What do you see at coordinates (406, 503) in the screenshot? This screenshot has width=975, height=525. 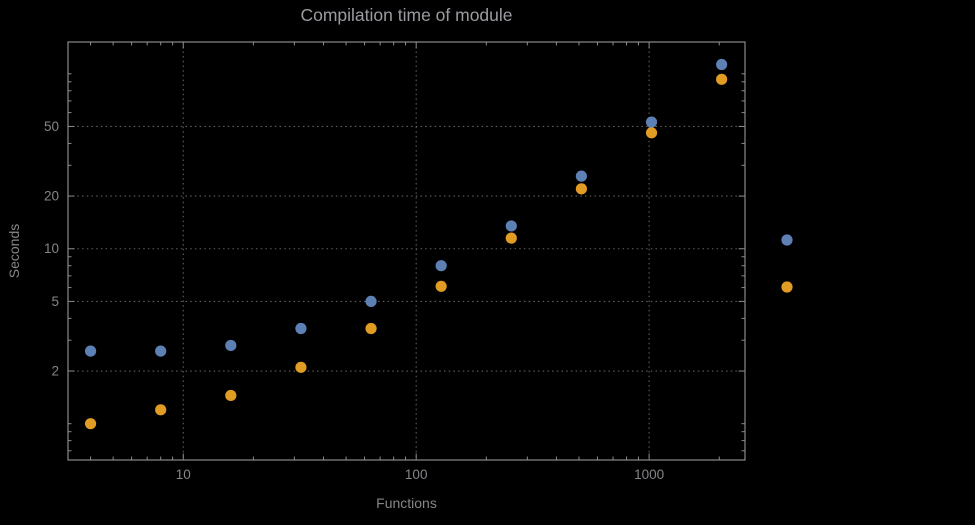 I see `x-axis-label: Functions` at bounding box center [406, 503].